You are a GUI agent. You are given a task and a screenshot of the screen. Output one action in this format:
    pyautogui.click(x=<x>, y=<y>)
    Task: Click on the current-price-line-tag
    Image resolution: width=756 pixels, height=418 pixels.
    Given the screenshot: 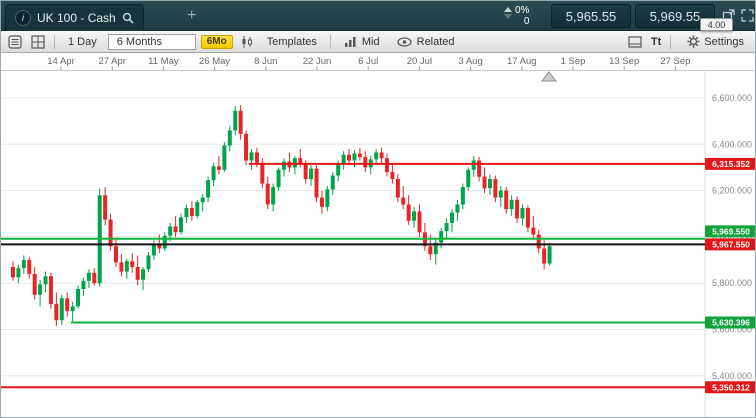 What is the action you would take?
    pyautogui.click(x=730, y=244)
    